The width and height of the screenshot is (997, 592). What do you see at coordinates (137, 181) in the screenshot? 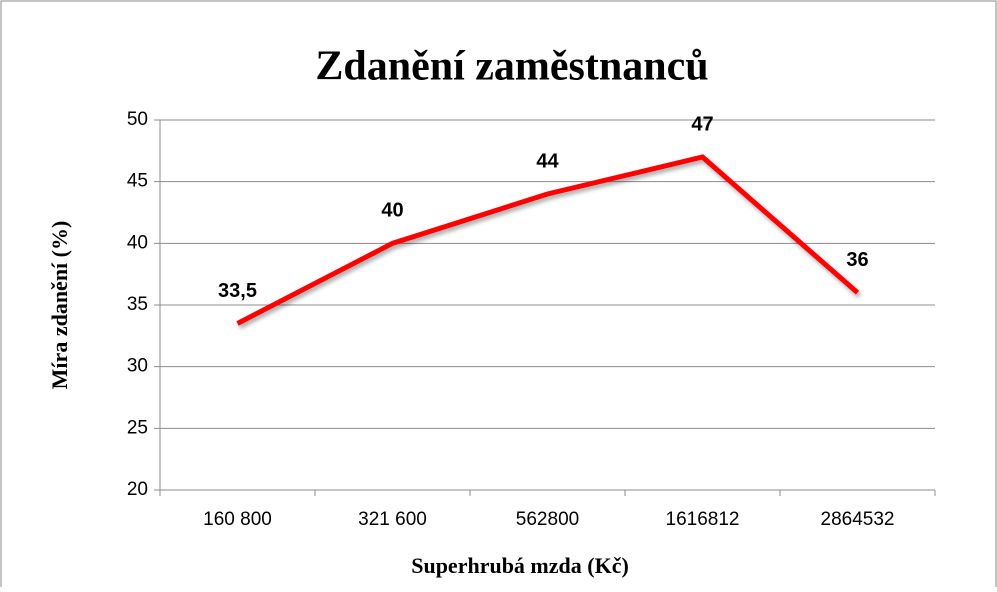
I see `y-tick-label: 45` at bounding box center [137, 181].